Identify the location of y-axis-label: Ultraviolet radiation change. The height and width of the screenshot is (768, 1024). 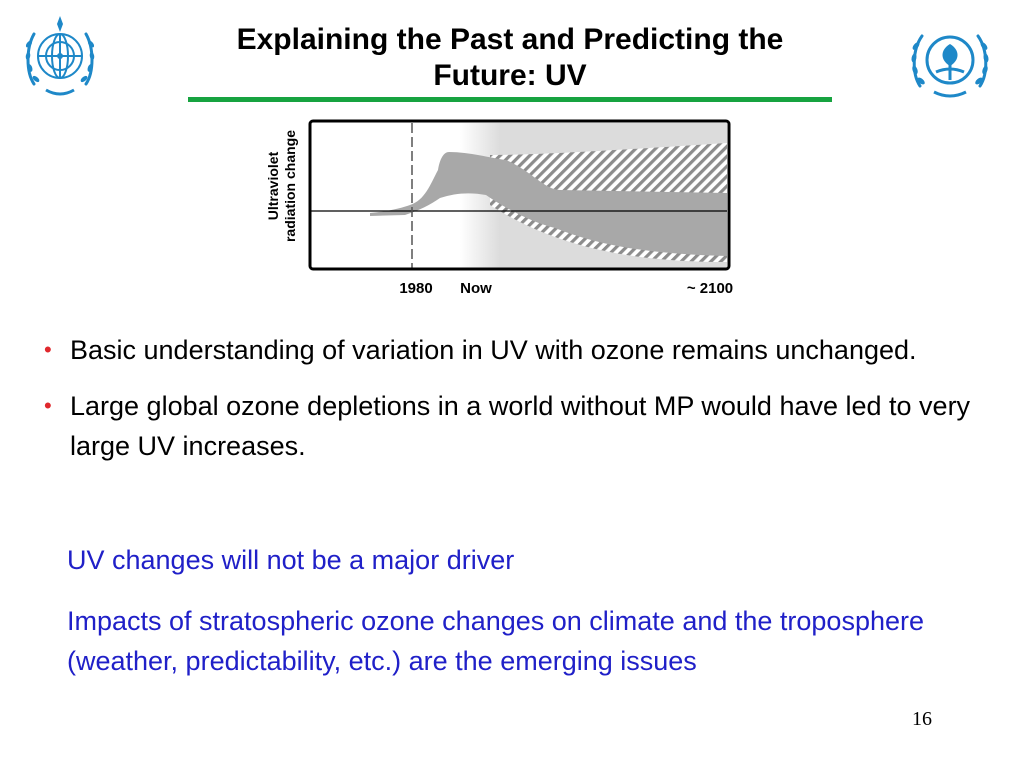
(281, 186).